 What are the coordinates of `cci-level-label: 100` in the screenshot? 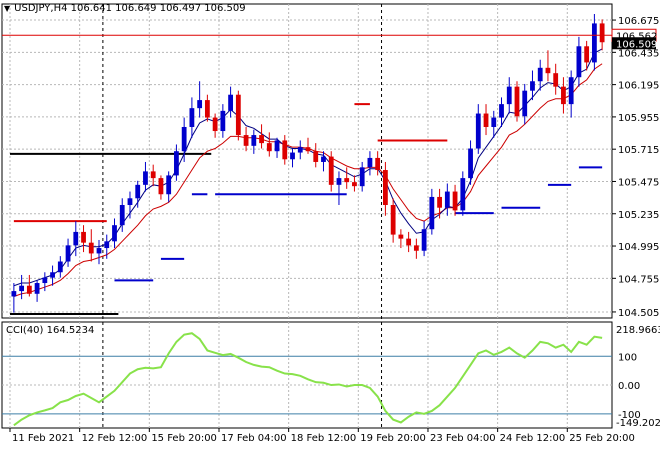 It's located at (627, 357).